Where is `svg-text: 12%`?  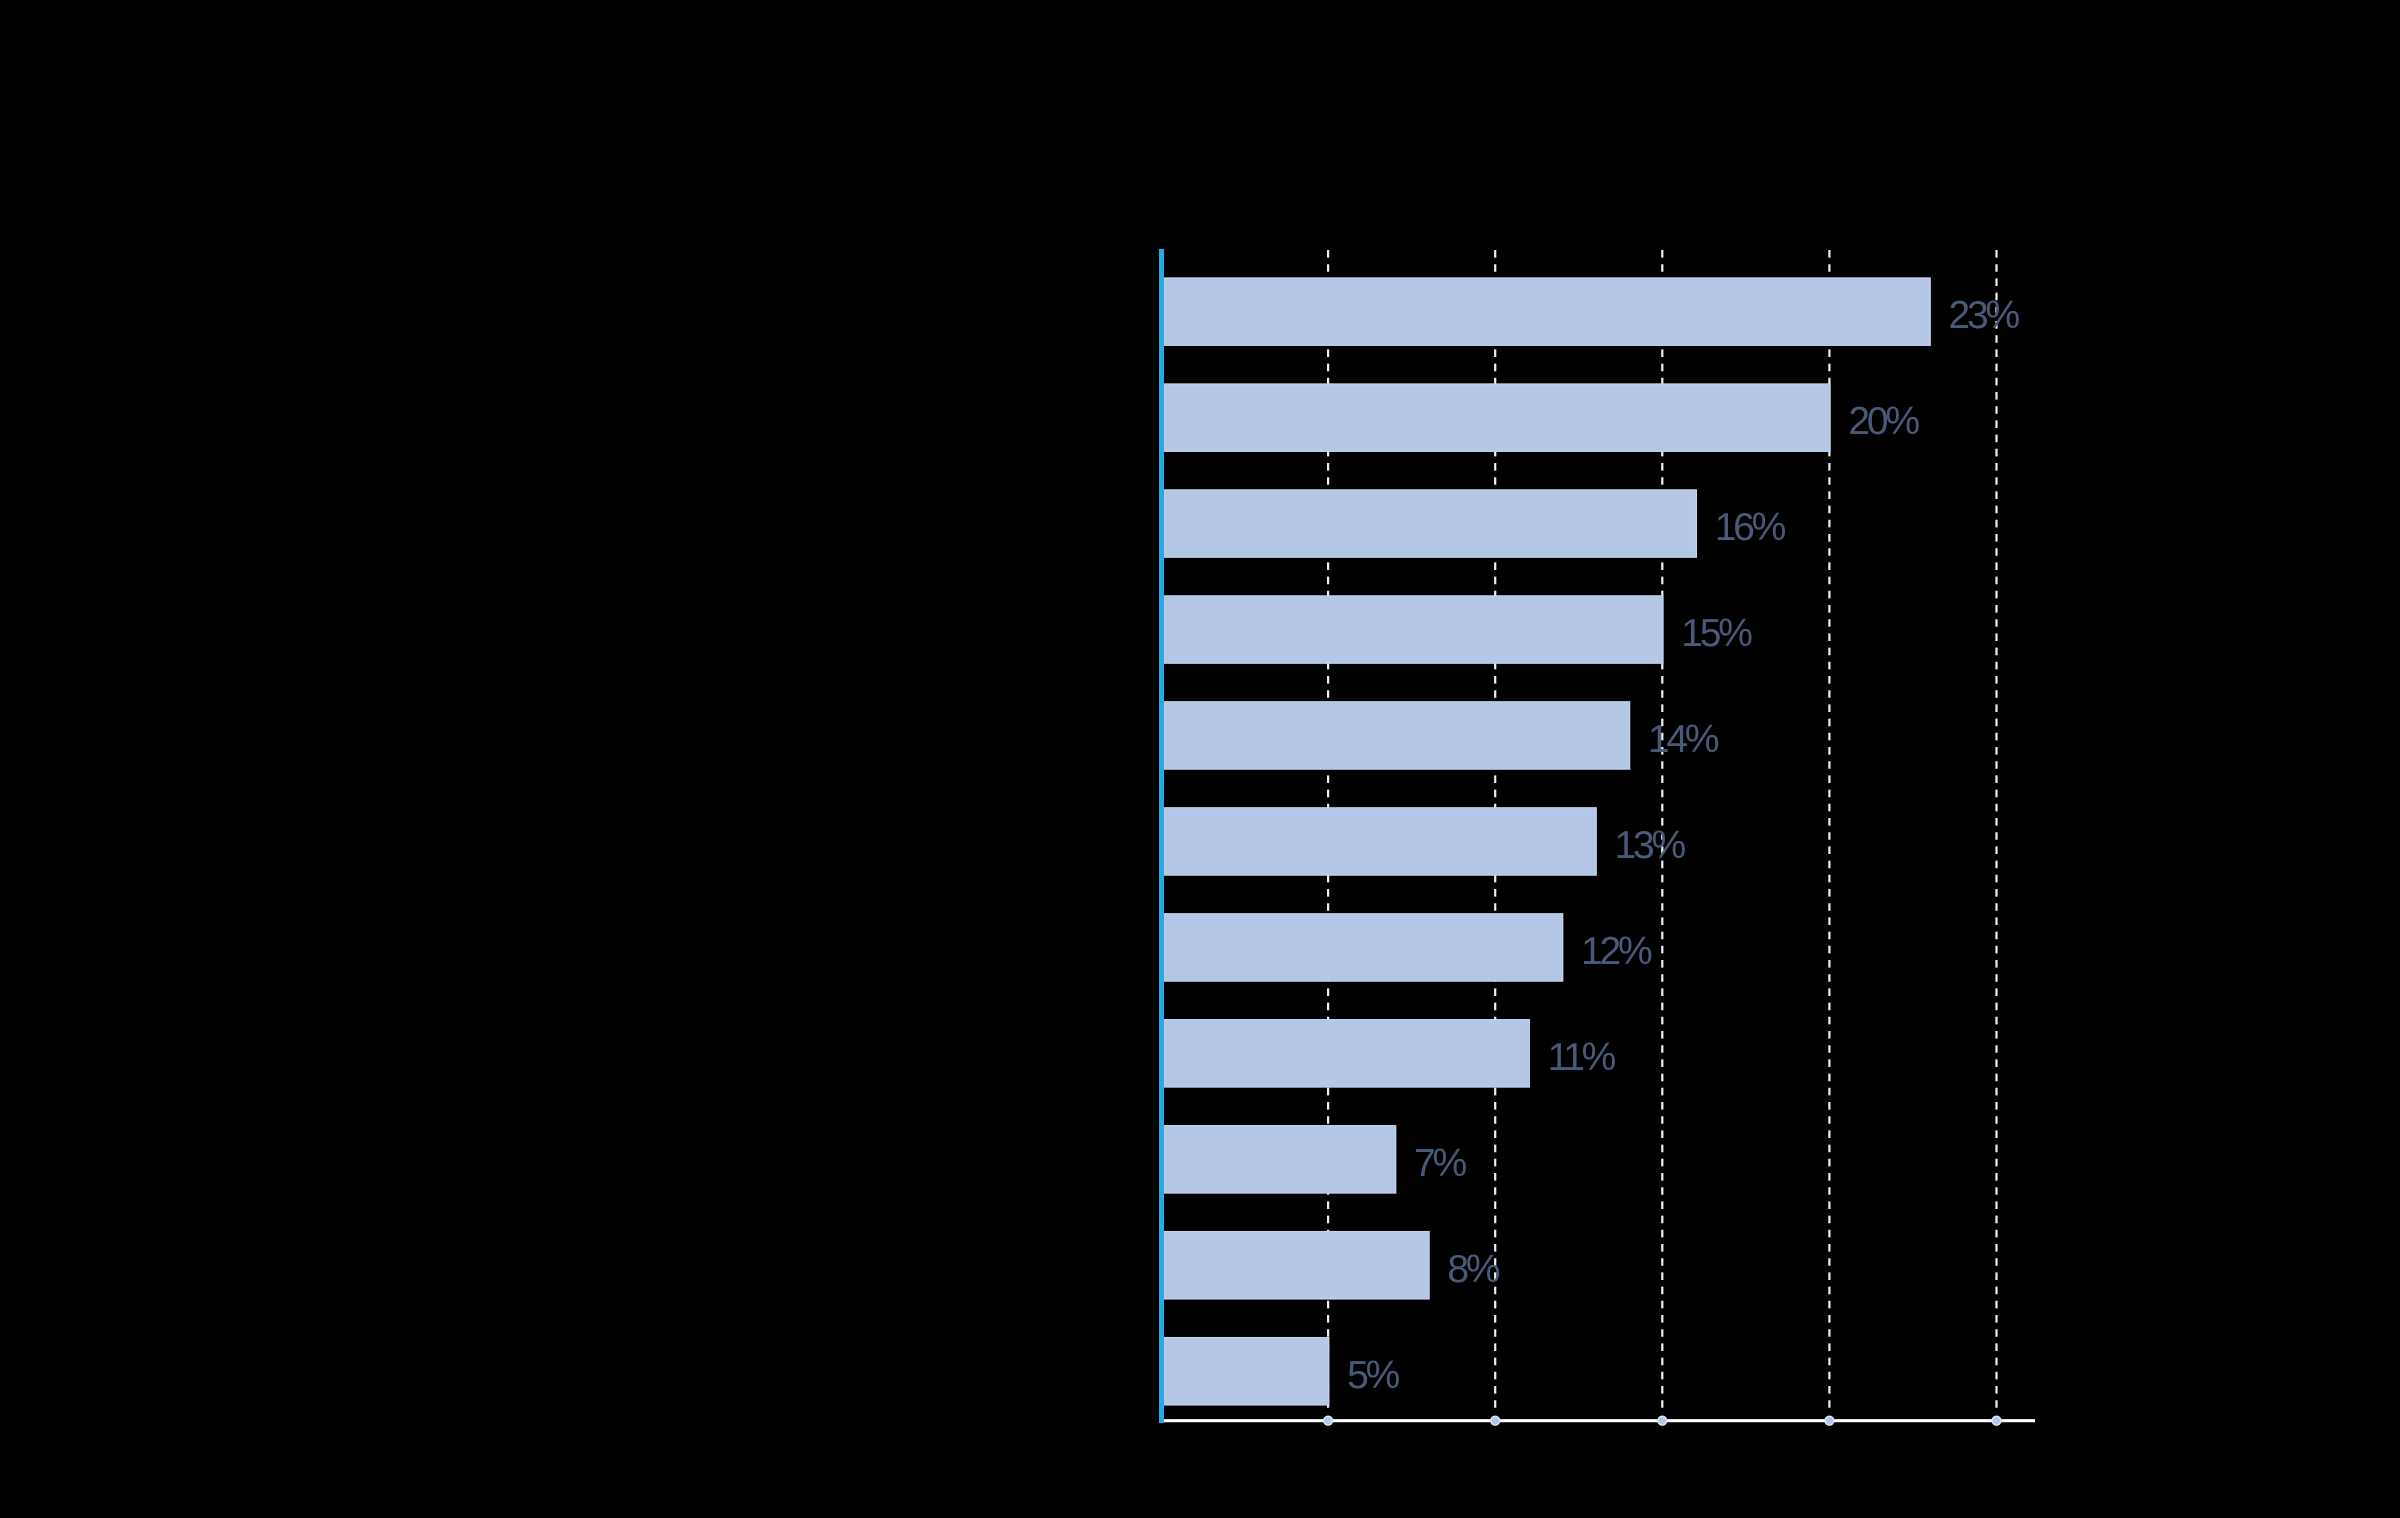
svg-text: 12% is located at coordinates (1616, 951).